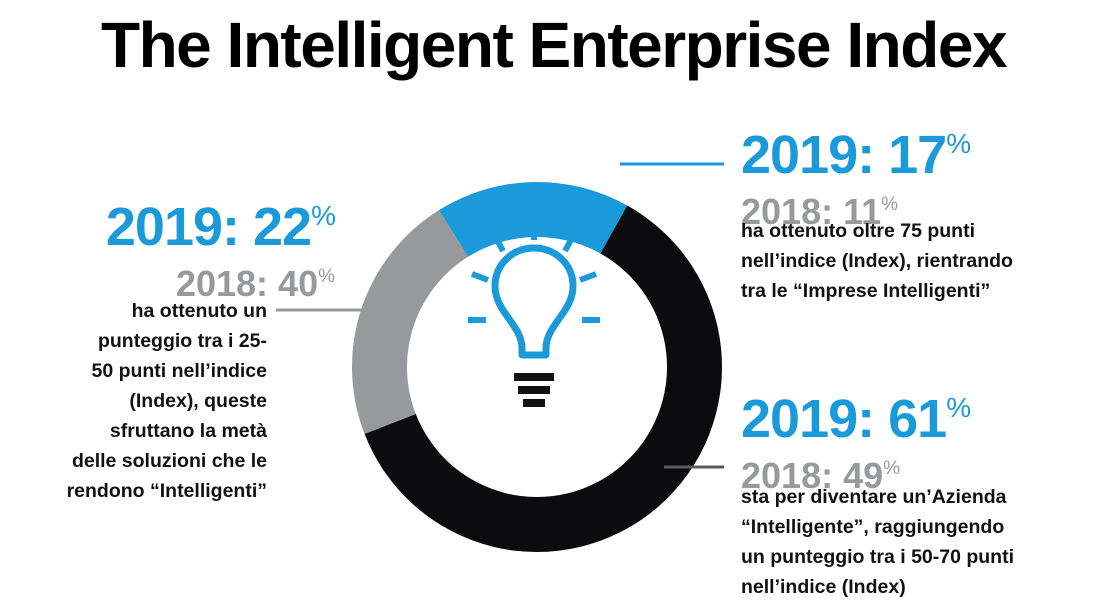  What do you see at coordinates (188, 431) in the screenshot?
I see `desc-line: sfruttano la metà` at bounding box center [188, 431].